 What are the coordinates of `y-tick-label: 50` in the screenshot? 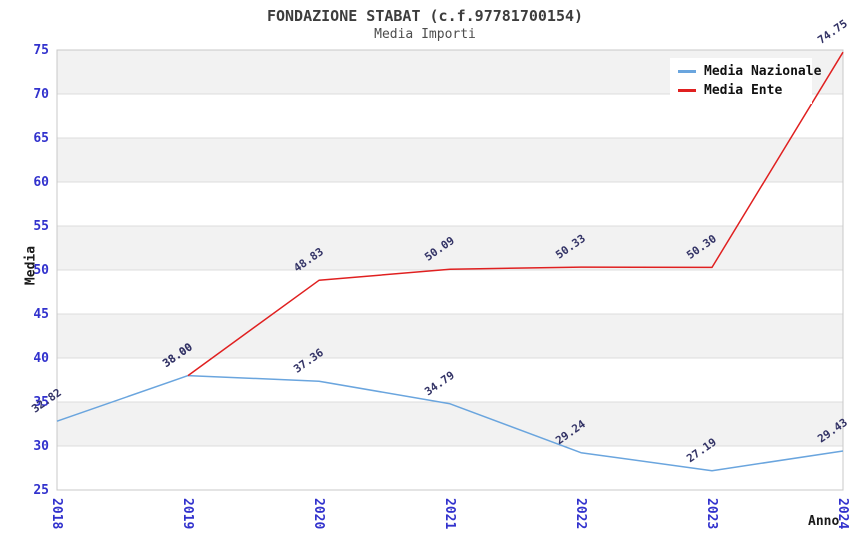 It's located at (41, 270).